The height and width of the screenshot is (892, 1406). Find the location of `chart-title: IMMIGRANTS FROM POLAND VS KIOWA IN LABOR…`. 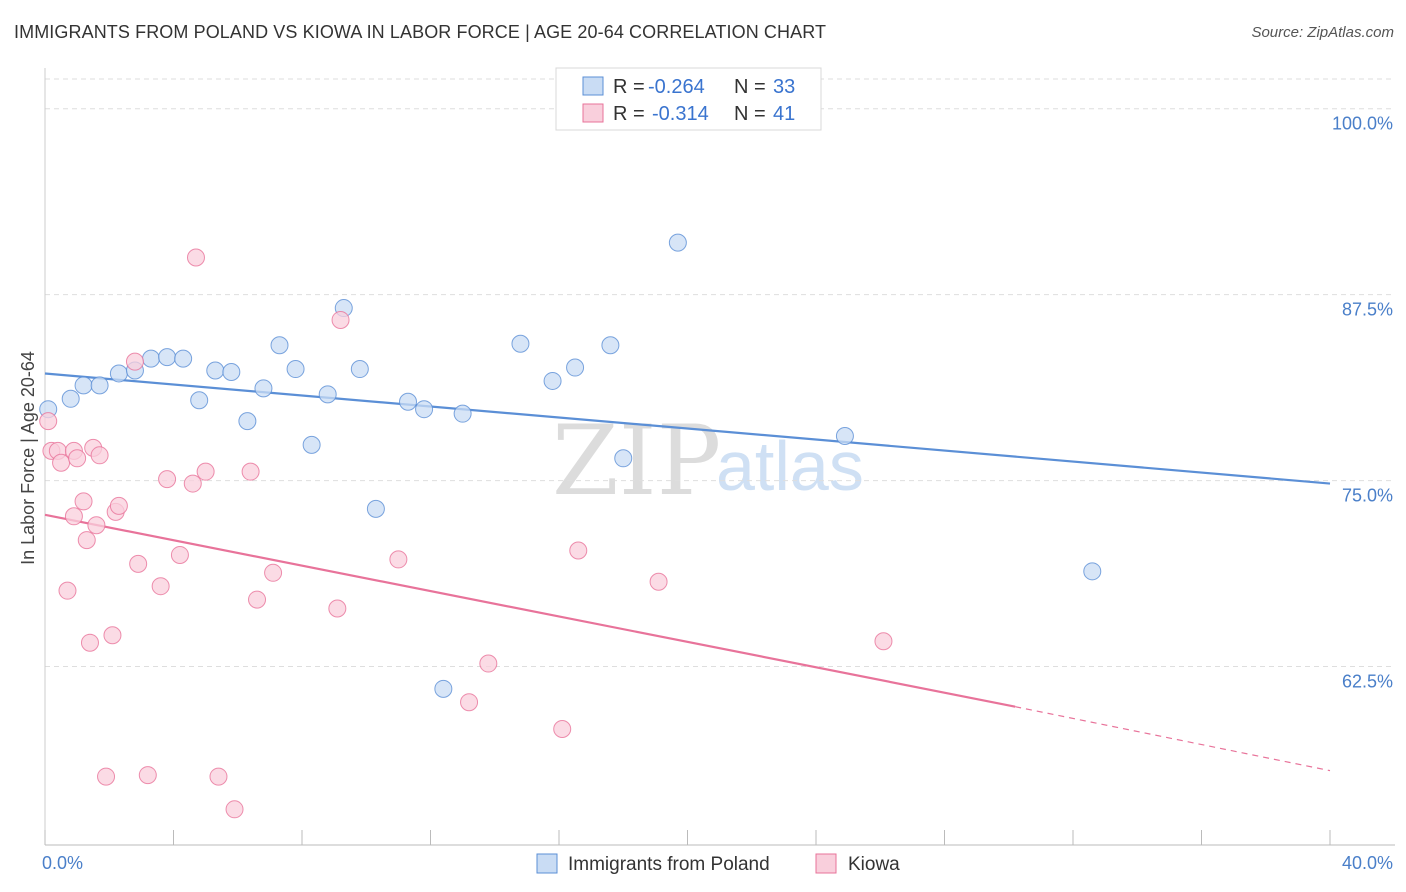

chart-title: IMMIGRANTS FROM POLAND VS KIOWA IN LABOR… is located at coordinates (420, 32).